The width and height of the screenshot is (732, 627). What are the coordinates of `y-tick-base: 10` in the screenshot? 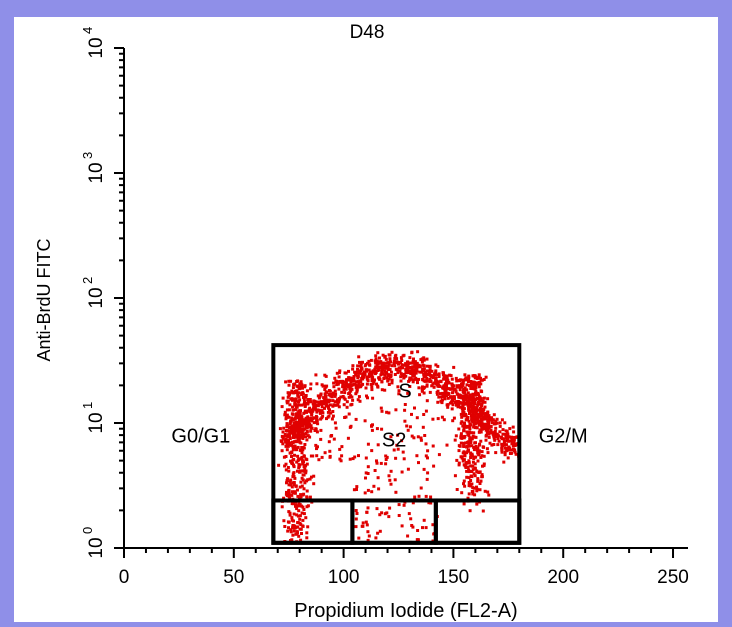 It's located at (96, 47).